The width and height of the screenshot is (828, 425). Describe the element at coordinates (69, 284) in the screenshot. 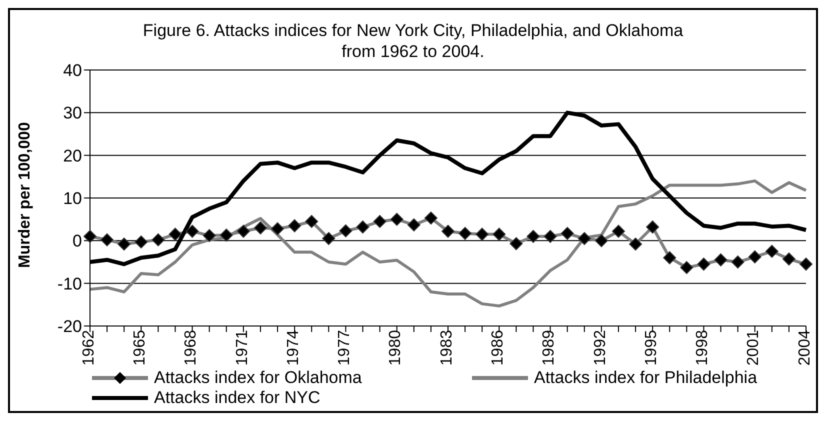

I see `y-tick-label: -10` at that location.